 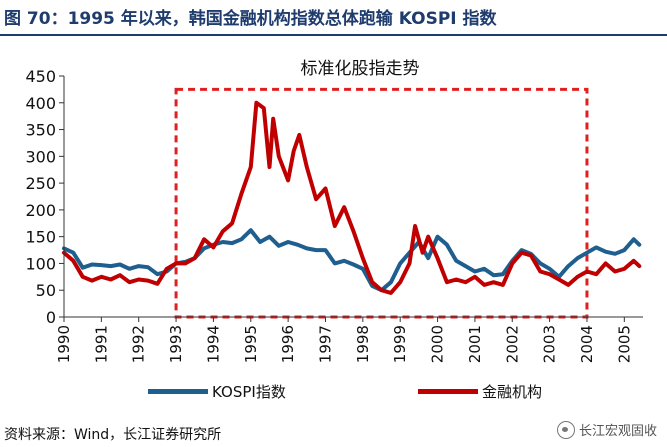 I want to click on y-tick-label-300: 300, so click(x=40, y=156).